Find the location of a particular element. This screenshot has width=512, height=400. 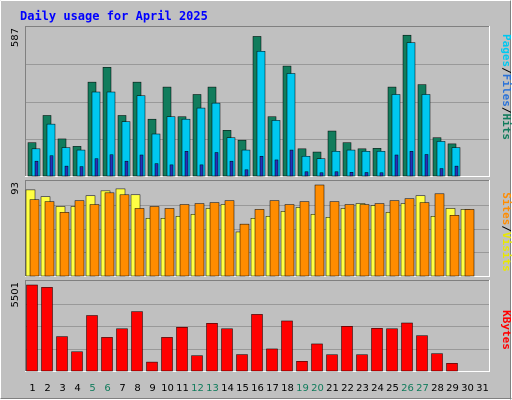

legend-entry: KBytes is located at coordinates (506, 330).